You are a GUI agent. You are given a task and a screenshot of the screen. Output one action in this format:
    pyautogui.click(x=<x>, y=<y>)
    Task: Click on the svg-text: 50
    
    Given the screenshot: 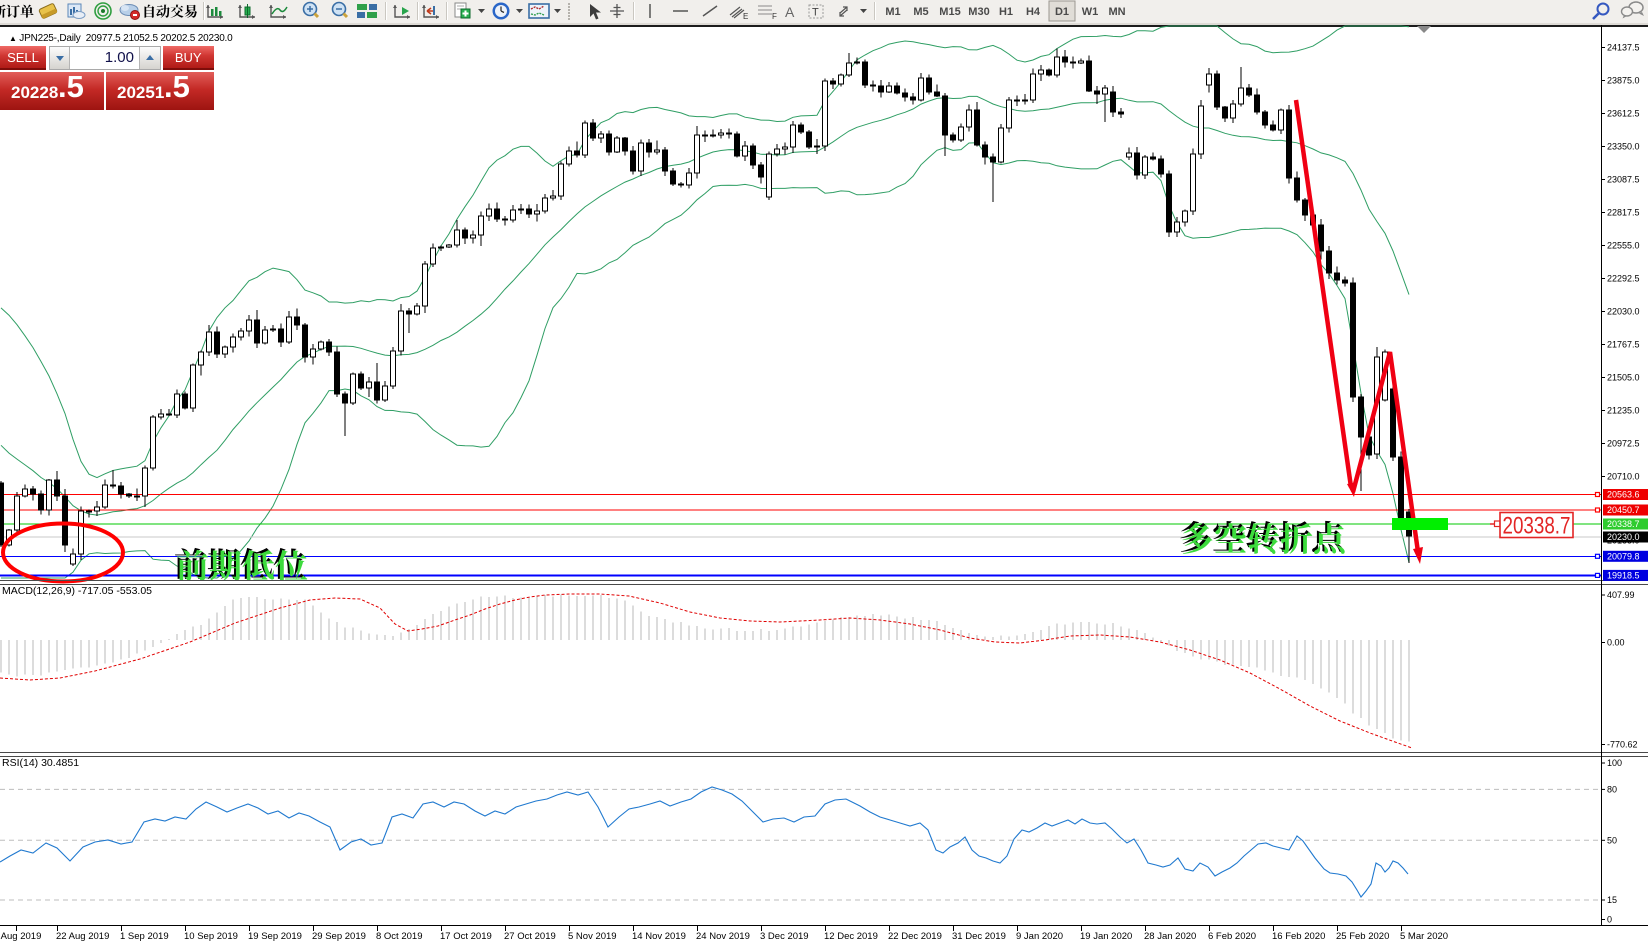 What is the action you would take?
    pyautogui.click(x=1612, y=841)
    